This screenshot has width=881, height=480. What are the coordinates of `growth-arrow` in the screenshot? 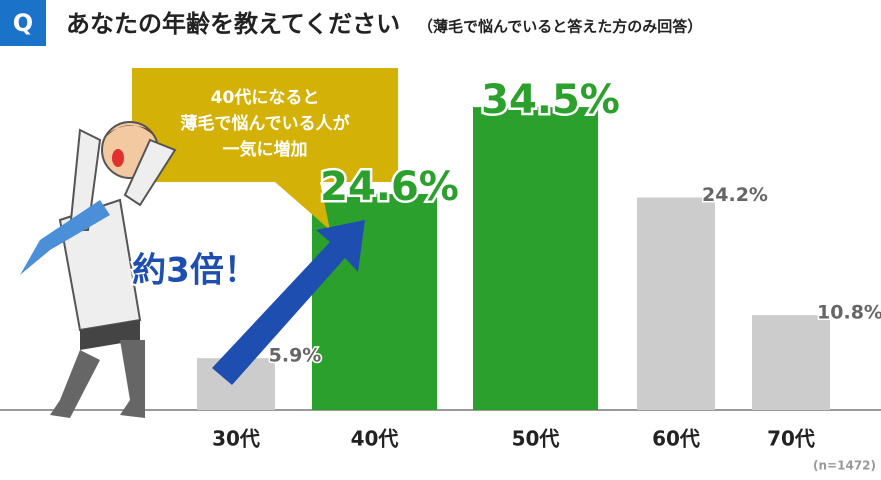 It's located at (288, 302).